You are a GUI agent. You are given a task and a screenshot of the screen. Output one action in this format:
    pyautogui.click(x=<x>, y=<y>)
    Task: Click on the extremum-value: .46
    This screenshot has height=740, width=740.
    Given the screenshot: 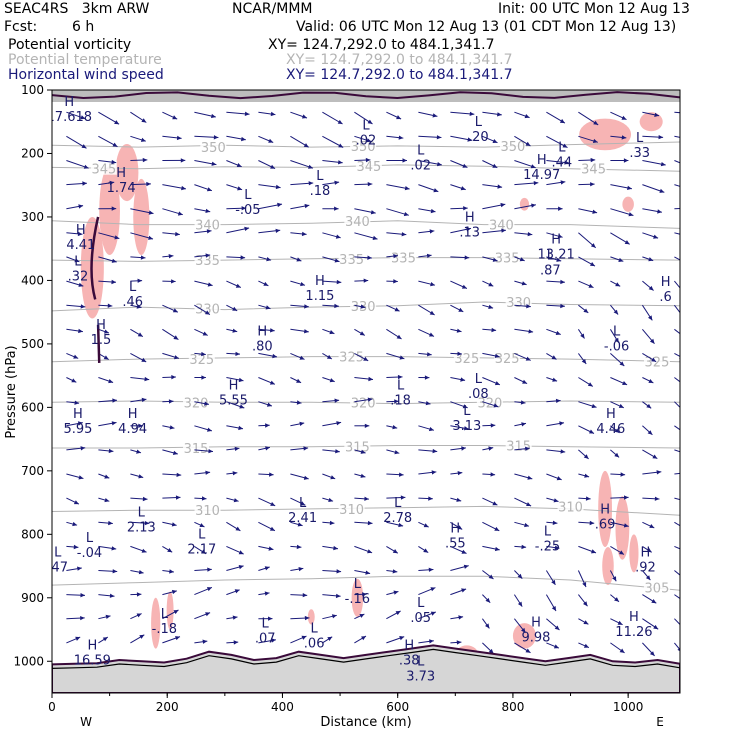 What is the action you would take?
    pyautogui.click(x=132, y=302)
    